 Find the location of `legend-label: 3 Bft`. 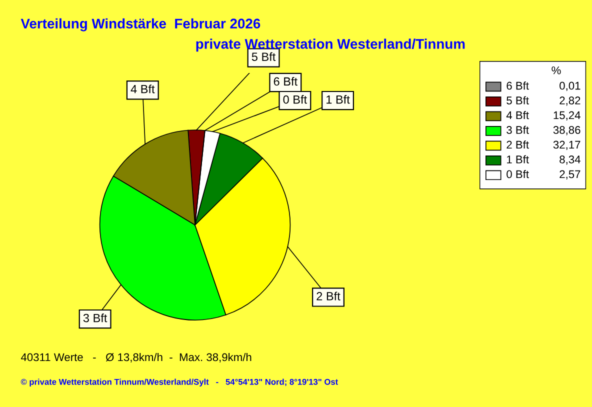

legend-label: 3 Bft is located at coordinates (517, 130).